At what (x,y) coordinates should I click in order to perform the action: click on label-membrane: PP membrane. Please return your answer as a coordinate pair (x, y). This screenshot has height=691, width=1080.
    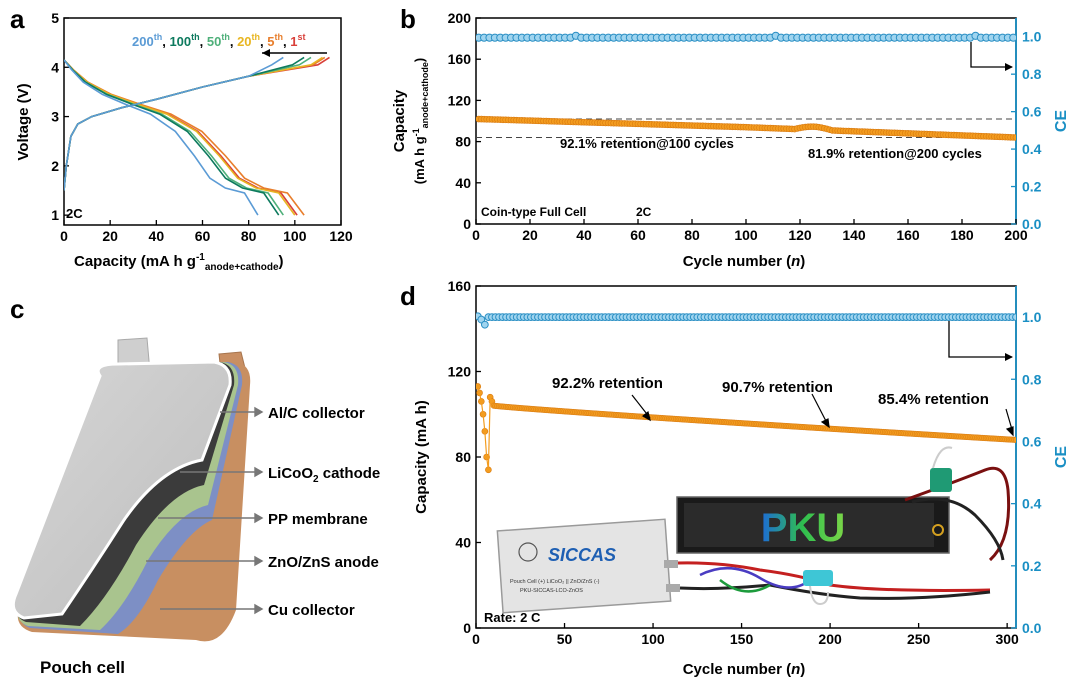
    Looking at the image, I should click on (318, 519).